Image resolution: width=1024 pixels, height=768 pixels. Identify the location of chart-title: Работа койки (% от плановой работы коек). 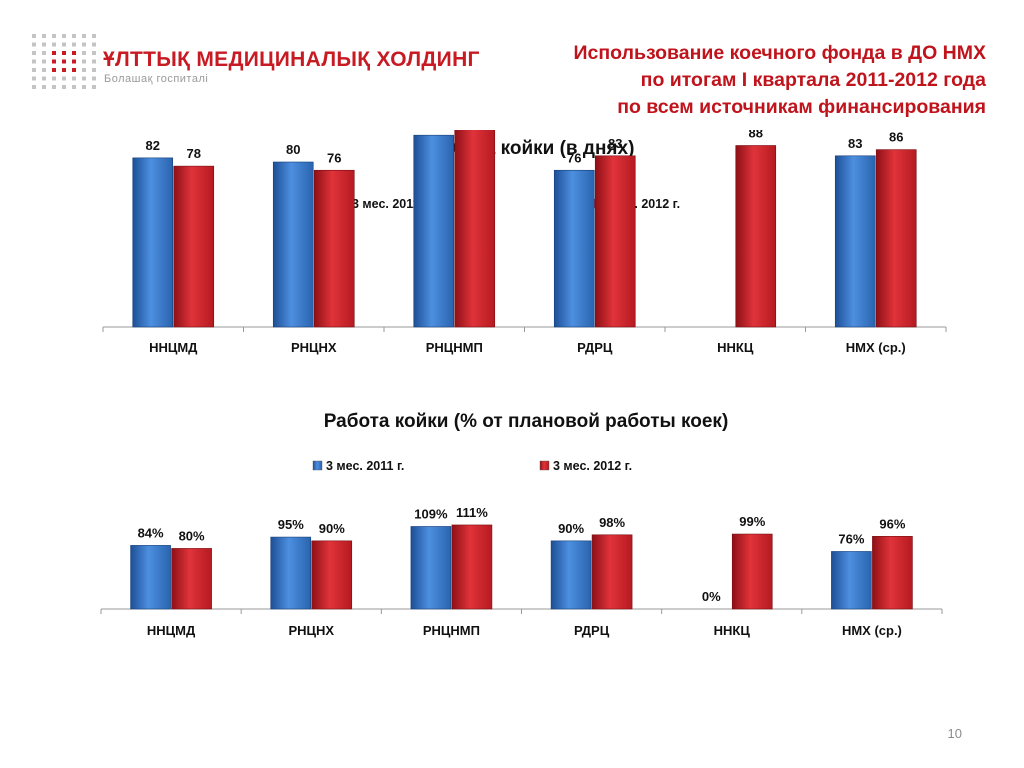
(526, 421).